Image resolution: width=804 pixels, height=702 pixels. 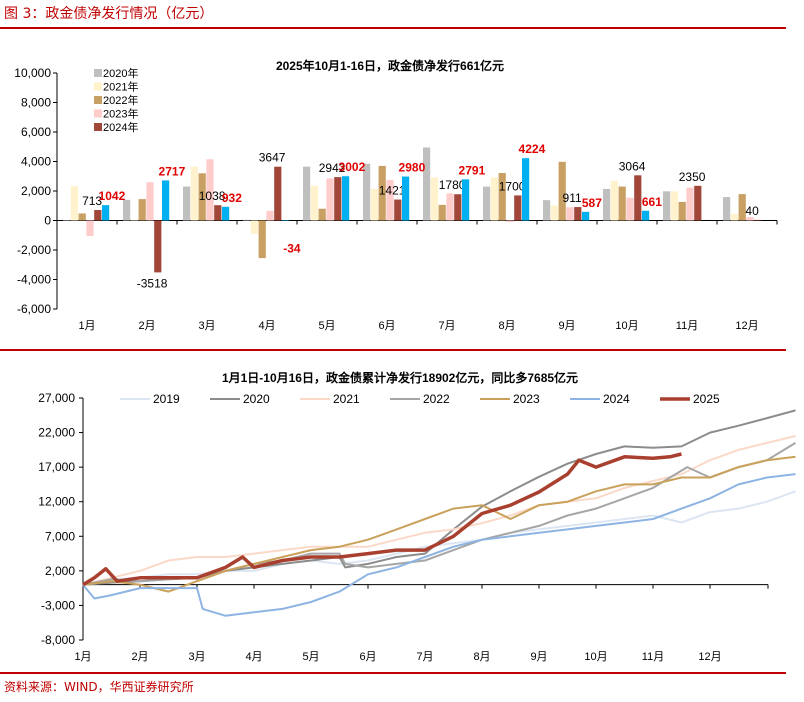 I want to click on legend-swatch-2022, so click(x=98, y=100).